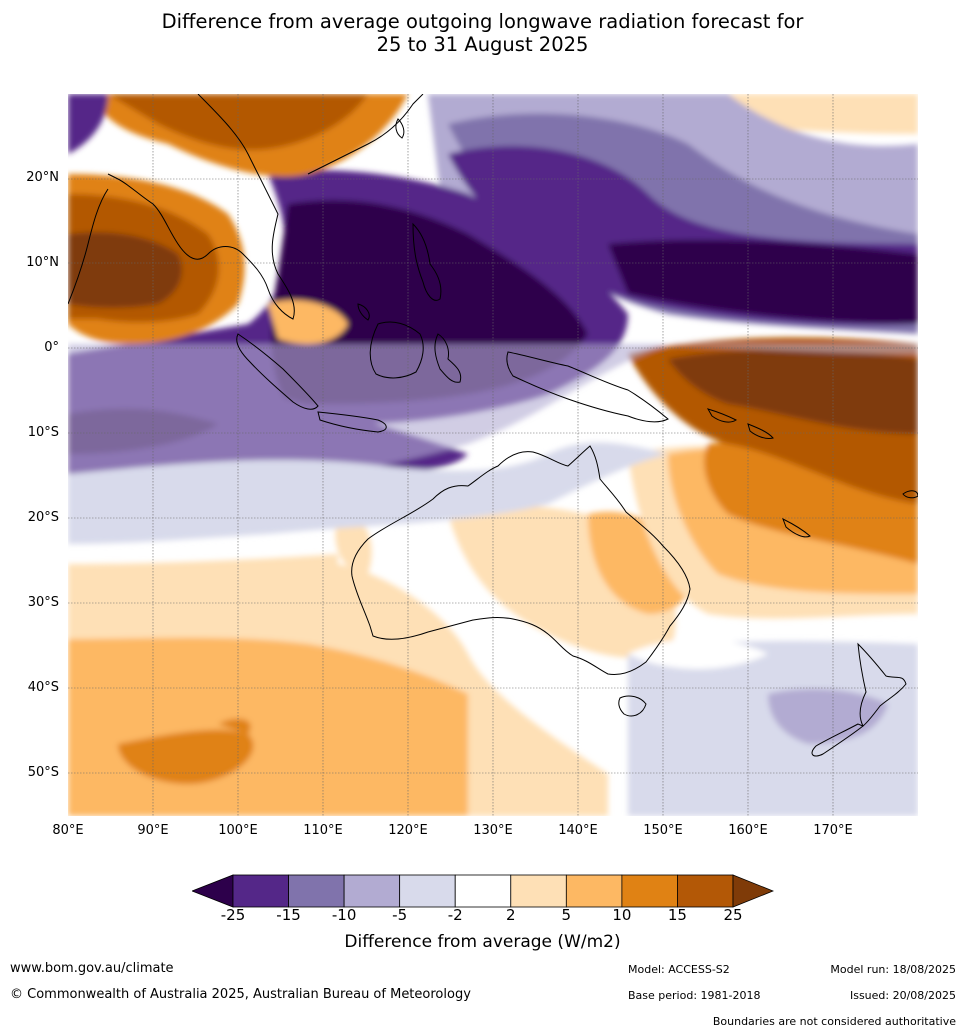  I want to click on colorbar-tick-label: 10, so click(622, 915).